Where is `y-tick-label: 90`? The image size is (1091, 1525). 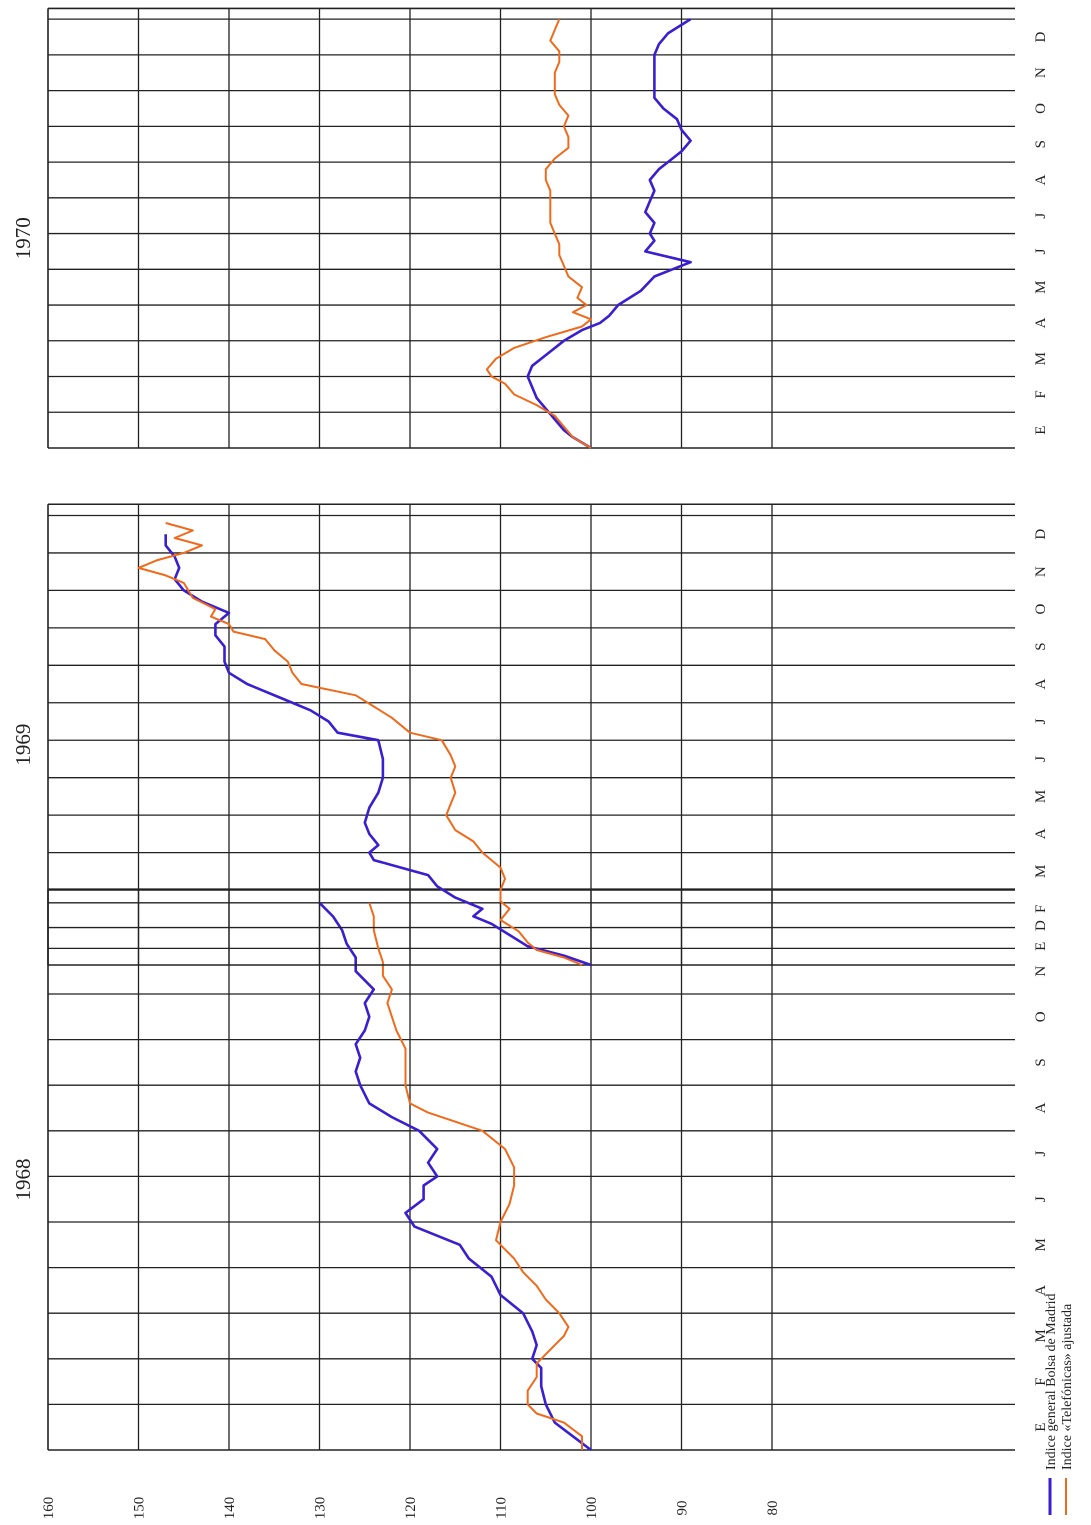
y-tick-label: 90 is located at coordinates (683, 1508).